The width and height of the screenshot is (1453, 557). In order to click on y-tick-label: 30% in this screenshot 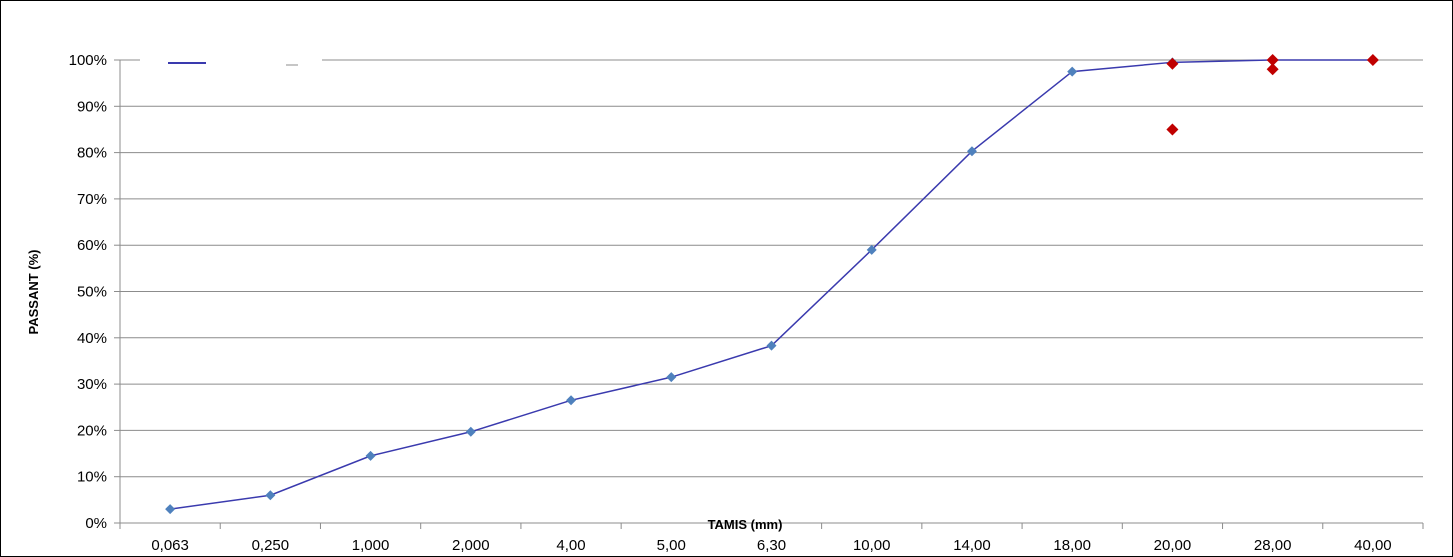, I will do `click(92, 384)`.